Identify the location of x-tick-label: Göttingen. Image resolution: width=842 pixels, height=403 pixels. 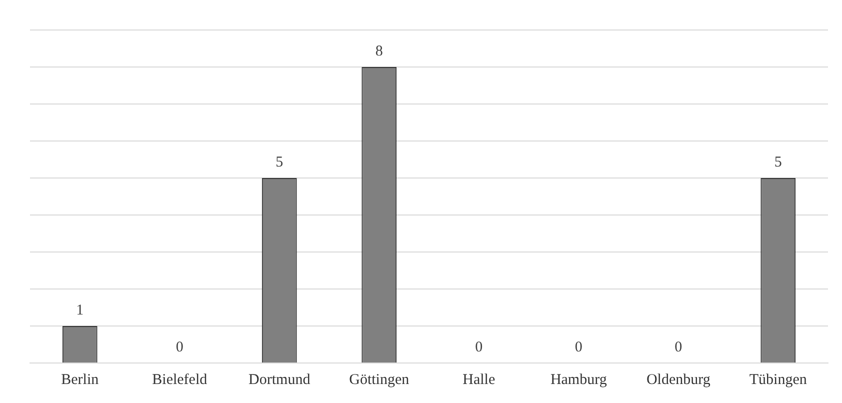
(379, 380).